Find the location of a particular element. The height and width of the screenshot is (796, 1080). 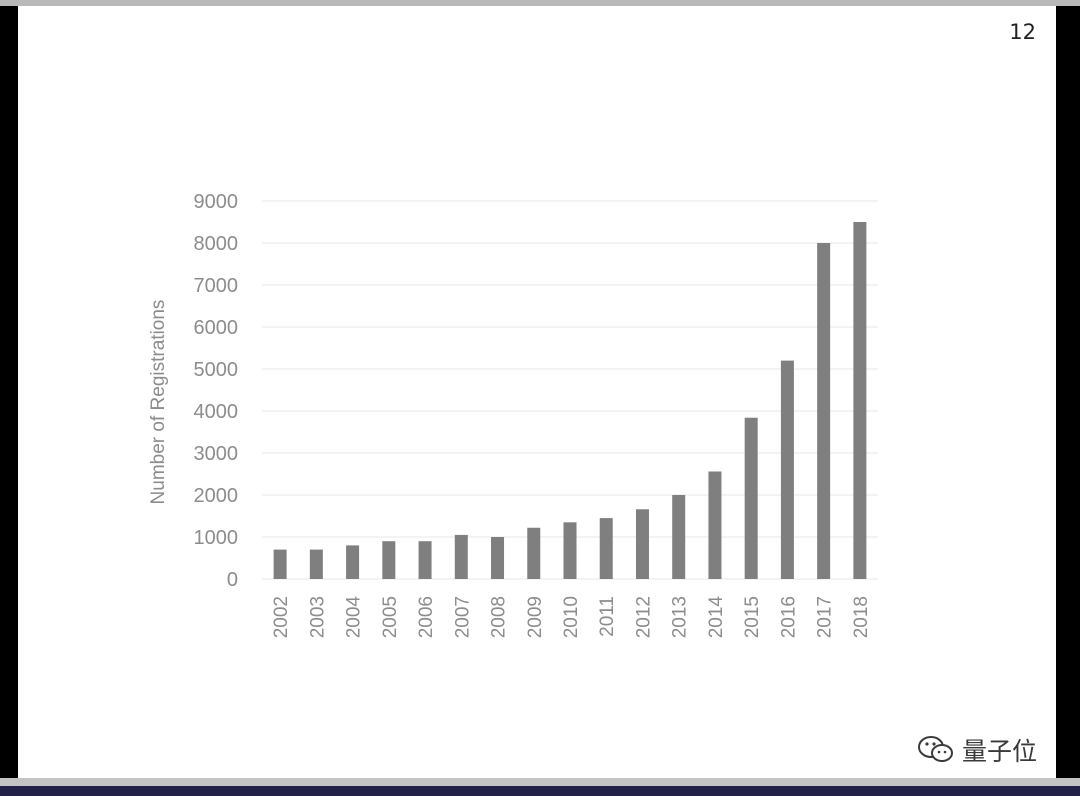

top-edge is located at coordinates (540, 3).